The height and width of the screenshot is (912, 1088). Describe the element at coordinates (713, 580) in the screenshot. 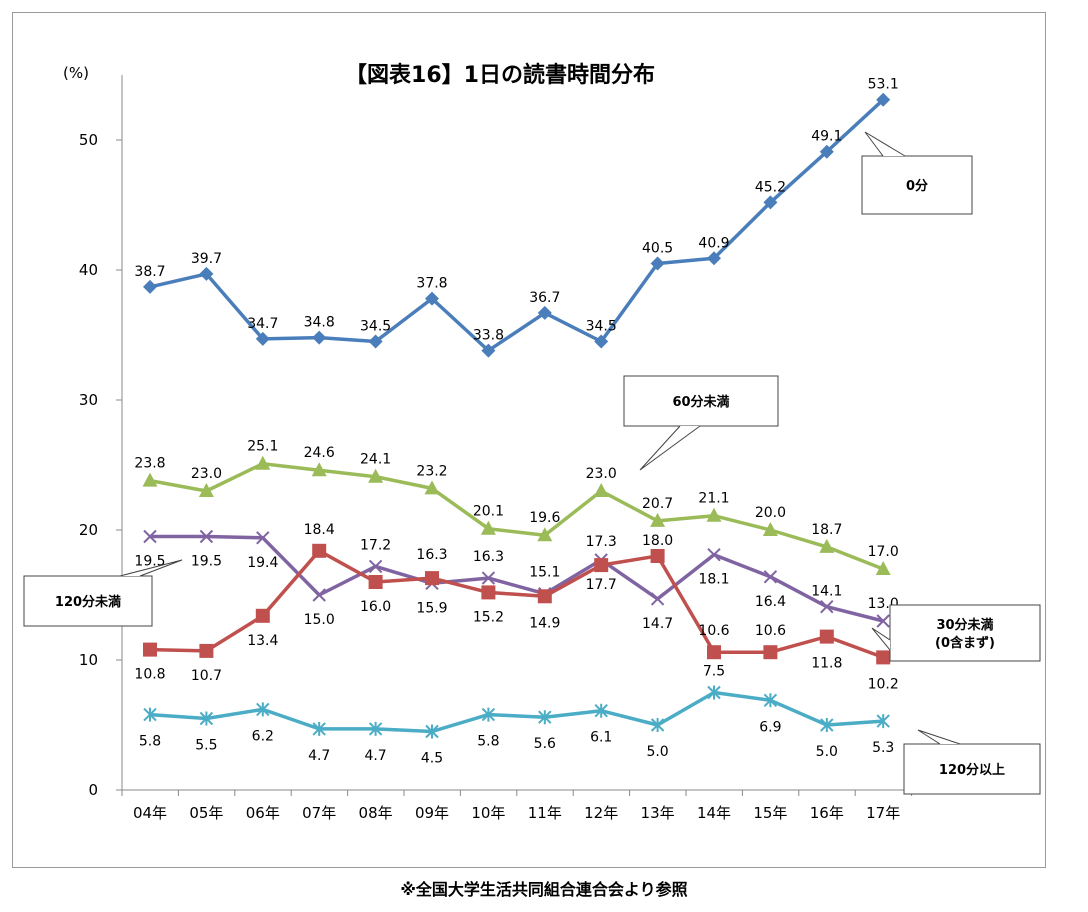

I see `data-label: 18.1` at that location.